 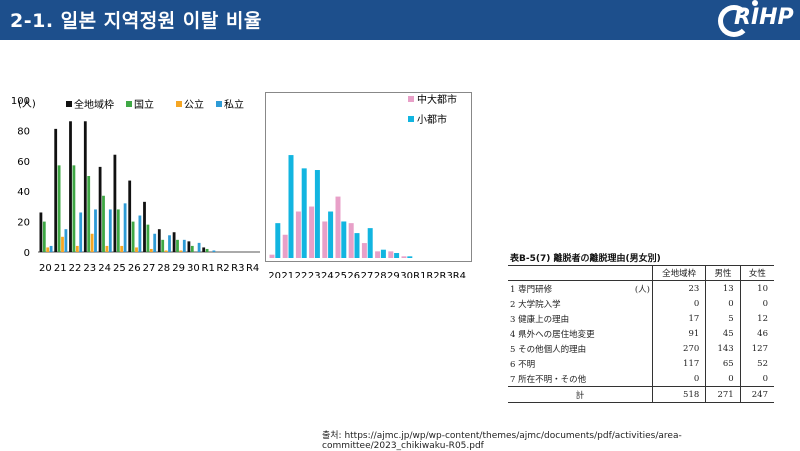 What do you see at coordinates (580, 394) in the screenshot?
I see `total-label: 計` at bounding box center [580, 394].